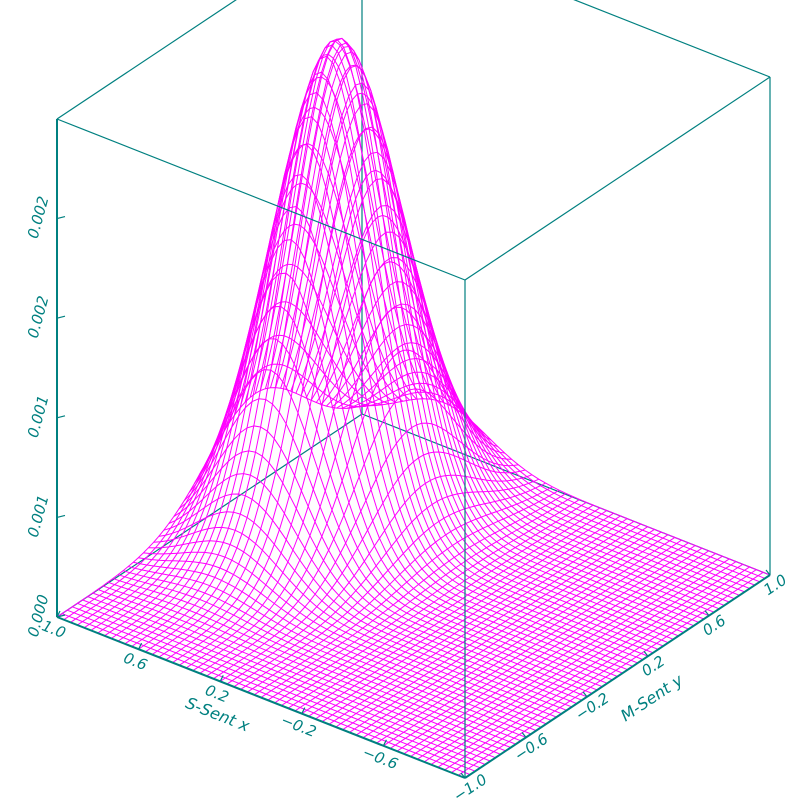  What do you see at coordinates (298, 726) in the screenshot?
I see `x-tick-label: −0.2` at bounding box center [298, 726].